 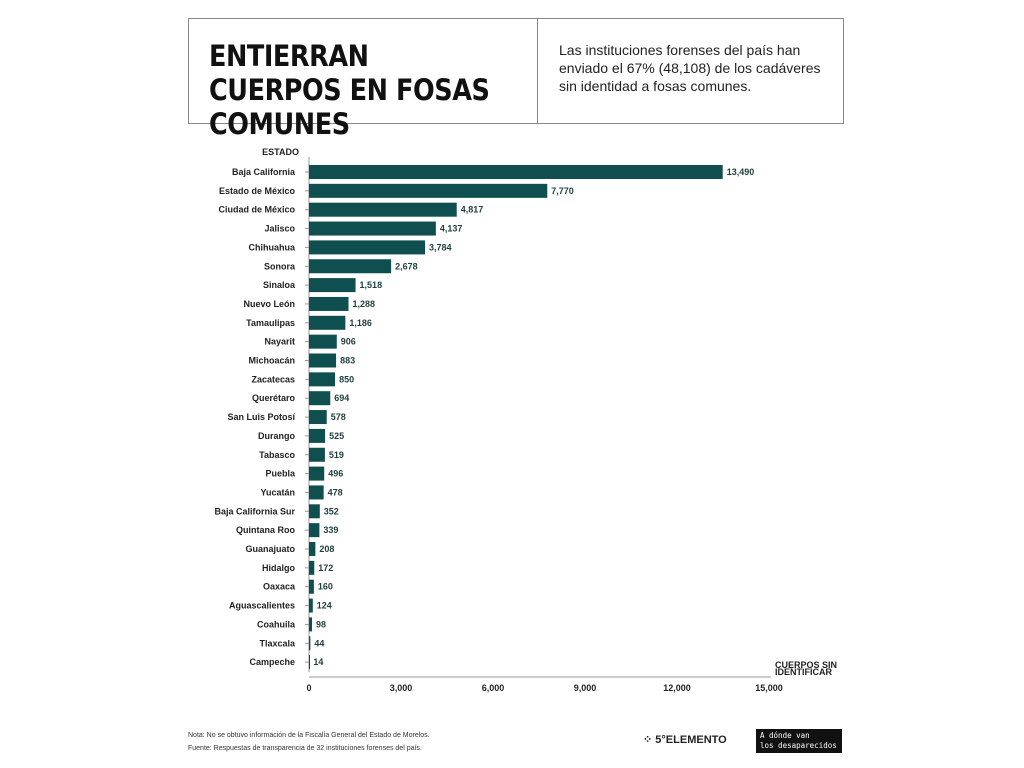 I want to click on x-tick-label: 9,000, so click(x=585, y=688).